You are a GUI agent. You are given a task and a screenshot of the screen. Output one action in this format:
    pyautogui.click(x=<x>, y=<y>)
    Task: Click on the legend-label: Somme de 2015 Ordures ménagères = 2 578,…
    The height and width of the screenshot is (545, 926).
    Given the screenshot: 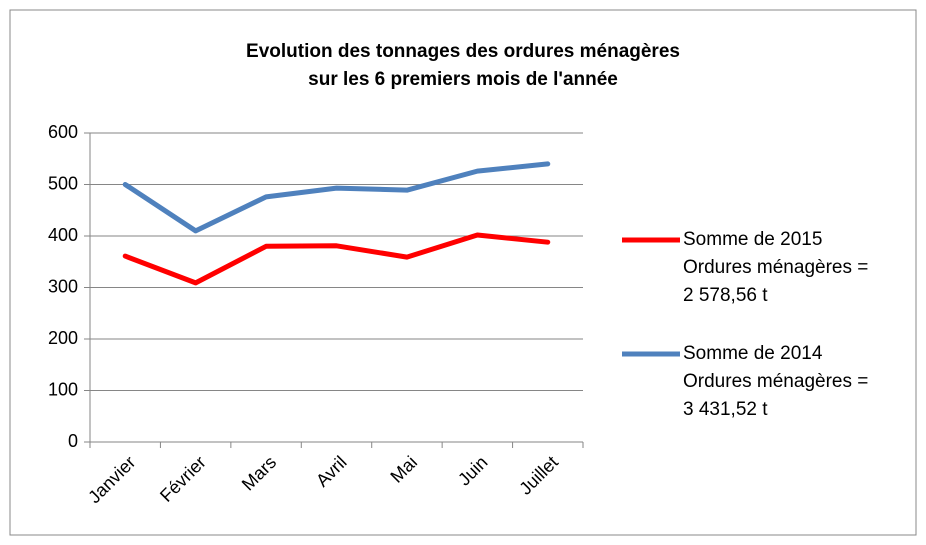 What is the action you would take?
    pyautogui.click(x=776, y=267)
    